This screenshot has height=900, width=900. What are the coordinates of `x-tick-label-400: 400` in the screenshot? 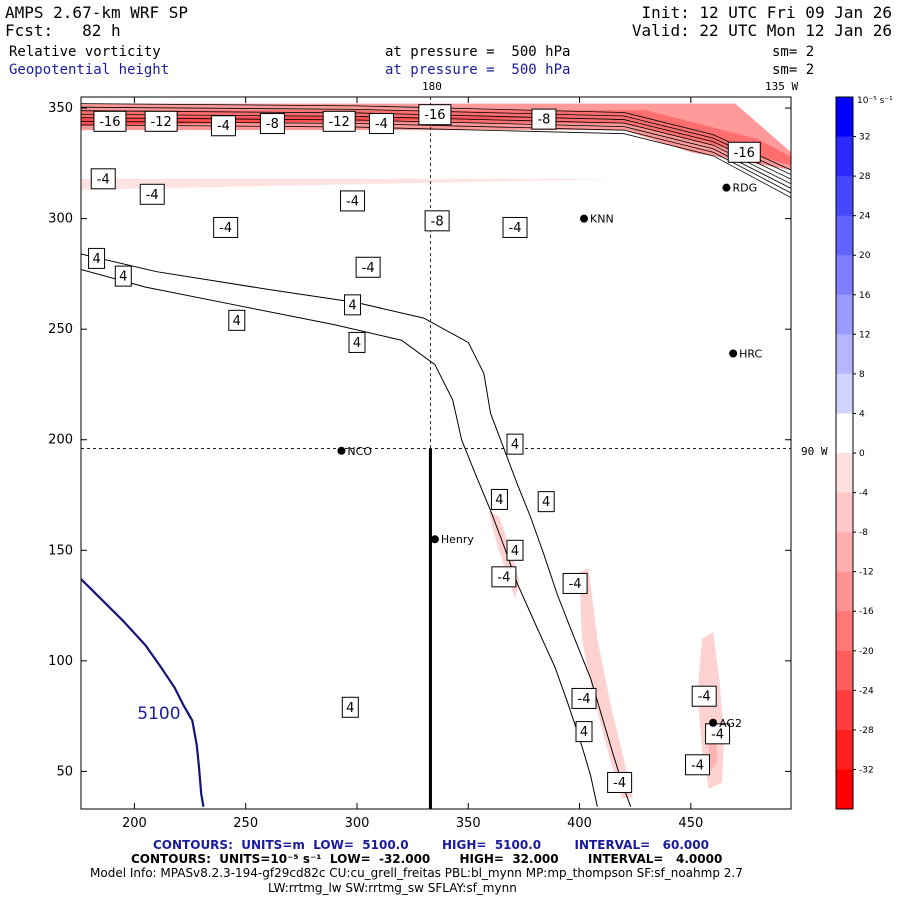 It's located at (579, 823).